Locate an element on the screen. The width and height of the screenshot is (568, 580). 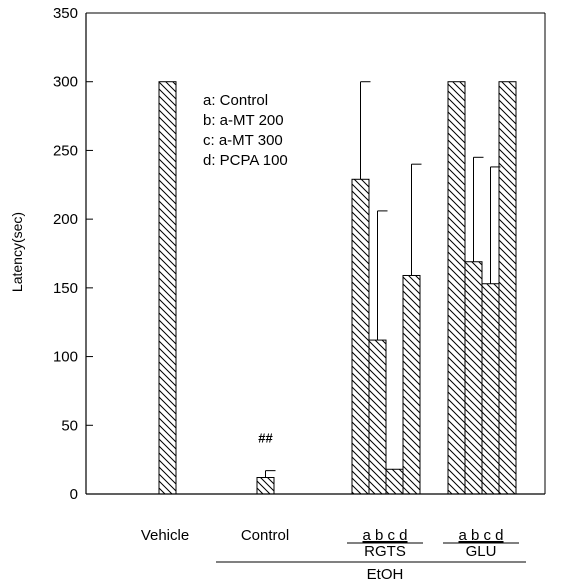
y-tick-label: 0 is located at coordinates (74, 494).